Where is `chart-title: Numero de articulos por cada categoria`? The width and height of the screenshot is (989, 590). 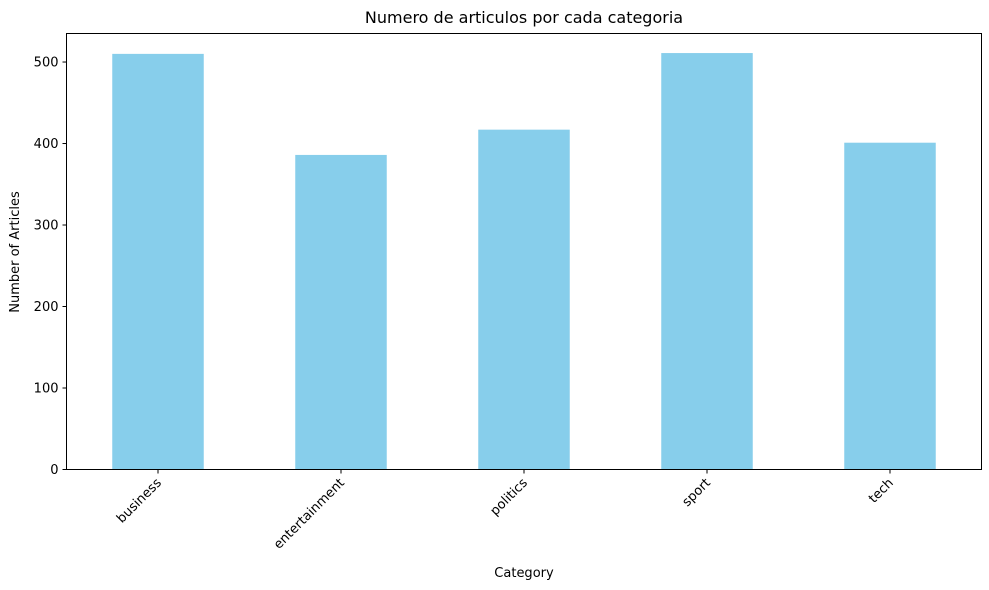
chart-title: Numero de articulos por cada categoria is located at coordinates (524, 17).